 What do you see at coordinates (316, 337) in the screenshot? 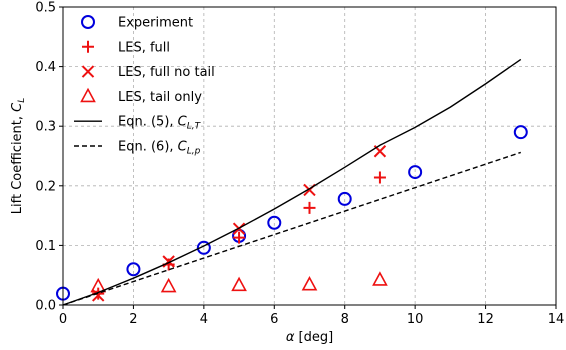
I see `x-axis-unit-text: [deg]` at bounding box center [316, 337].